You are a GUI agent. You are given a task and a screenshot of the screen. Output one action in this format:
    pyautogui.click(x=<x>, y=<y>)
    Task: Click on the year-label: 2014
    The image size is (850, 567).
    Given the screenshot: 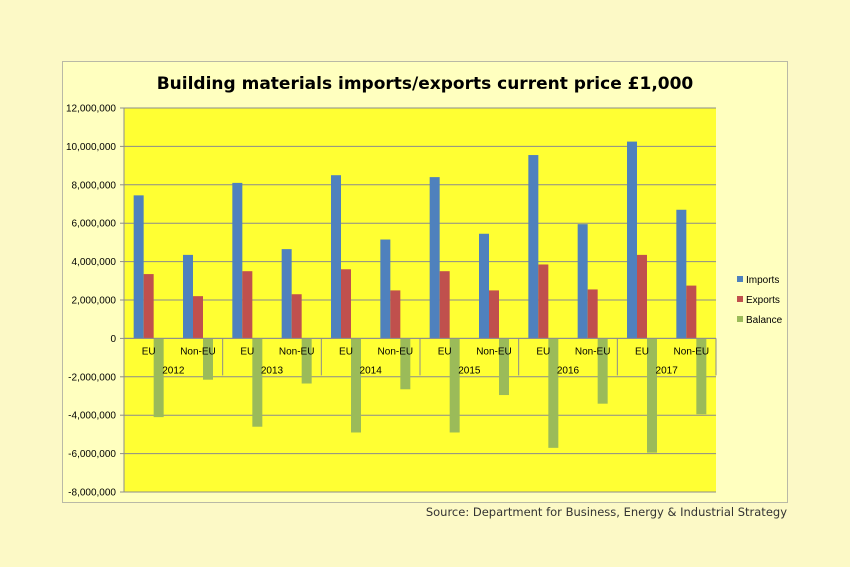 What is the action you would take?
    pyautogui.click(x=371, y=370)
    